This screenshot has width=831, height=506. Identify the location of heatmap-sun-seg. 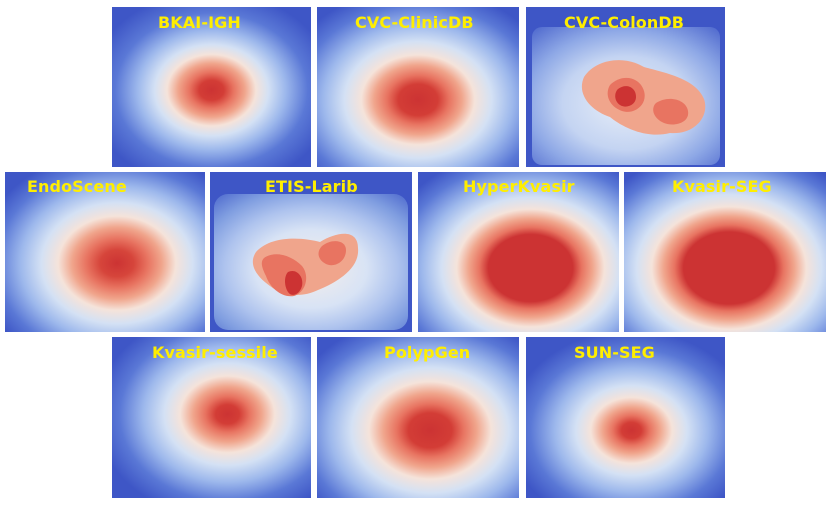
(625, 417).